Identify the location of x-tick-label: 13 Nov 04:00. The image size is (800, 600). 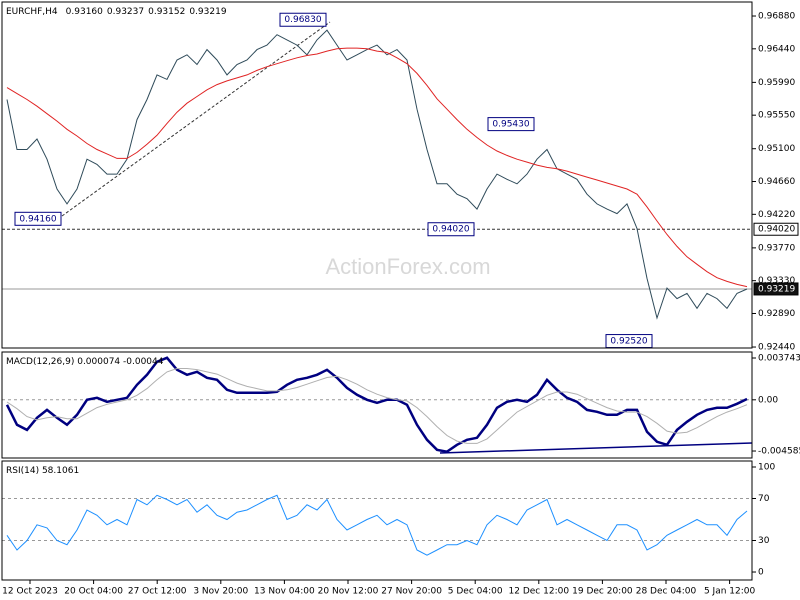
(284, 592).